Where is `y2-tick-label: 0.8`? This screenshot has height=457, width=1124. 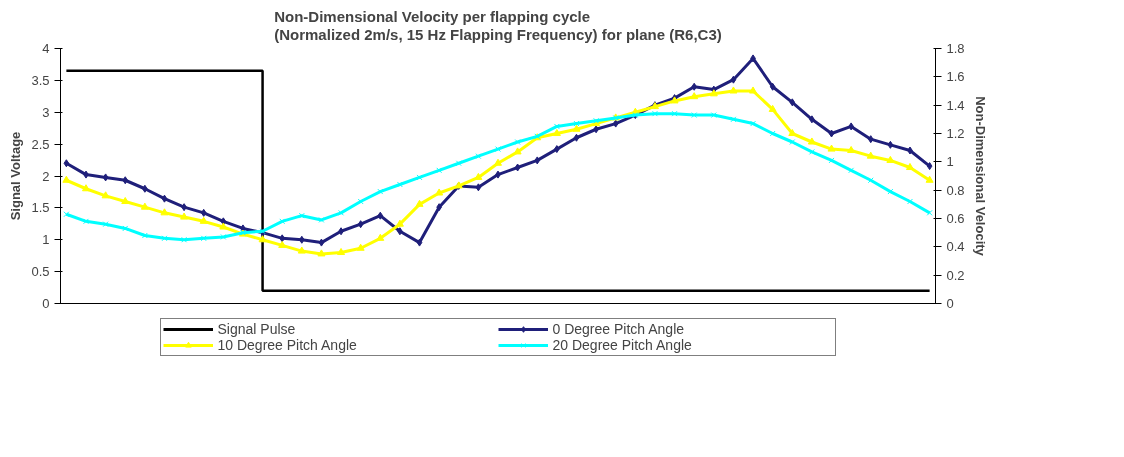 y2-tick-label: 0.8 is located at coordinates (955, 190).